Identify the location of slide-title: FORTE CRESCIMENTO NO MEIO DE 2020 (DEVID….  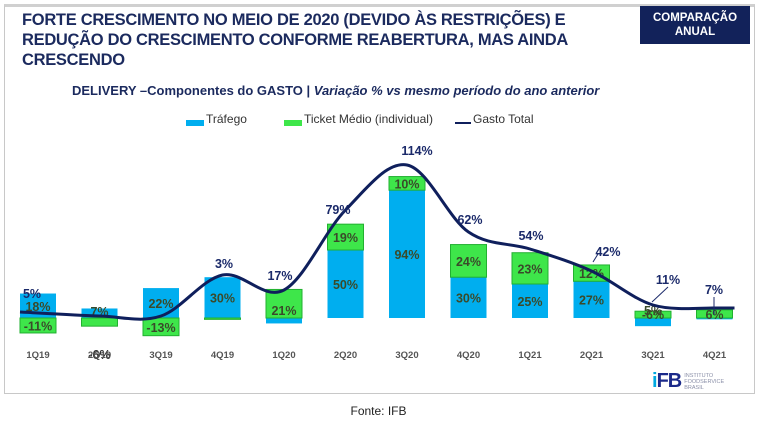
(312, 40).